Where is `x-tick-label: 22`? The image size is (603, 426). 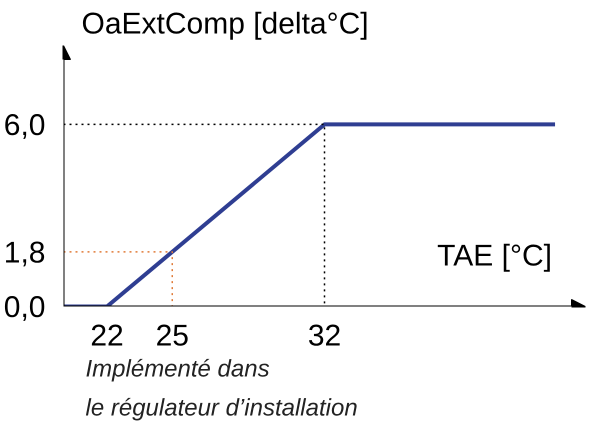 x-tick-label: 22 is located at coordinates (107, 336).